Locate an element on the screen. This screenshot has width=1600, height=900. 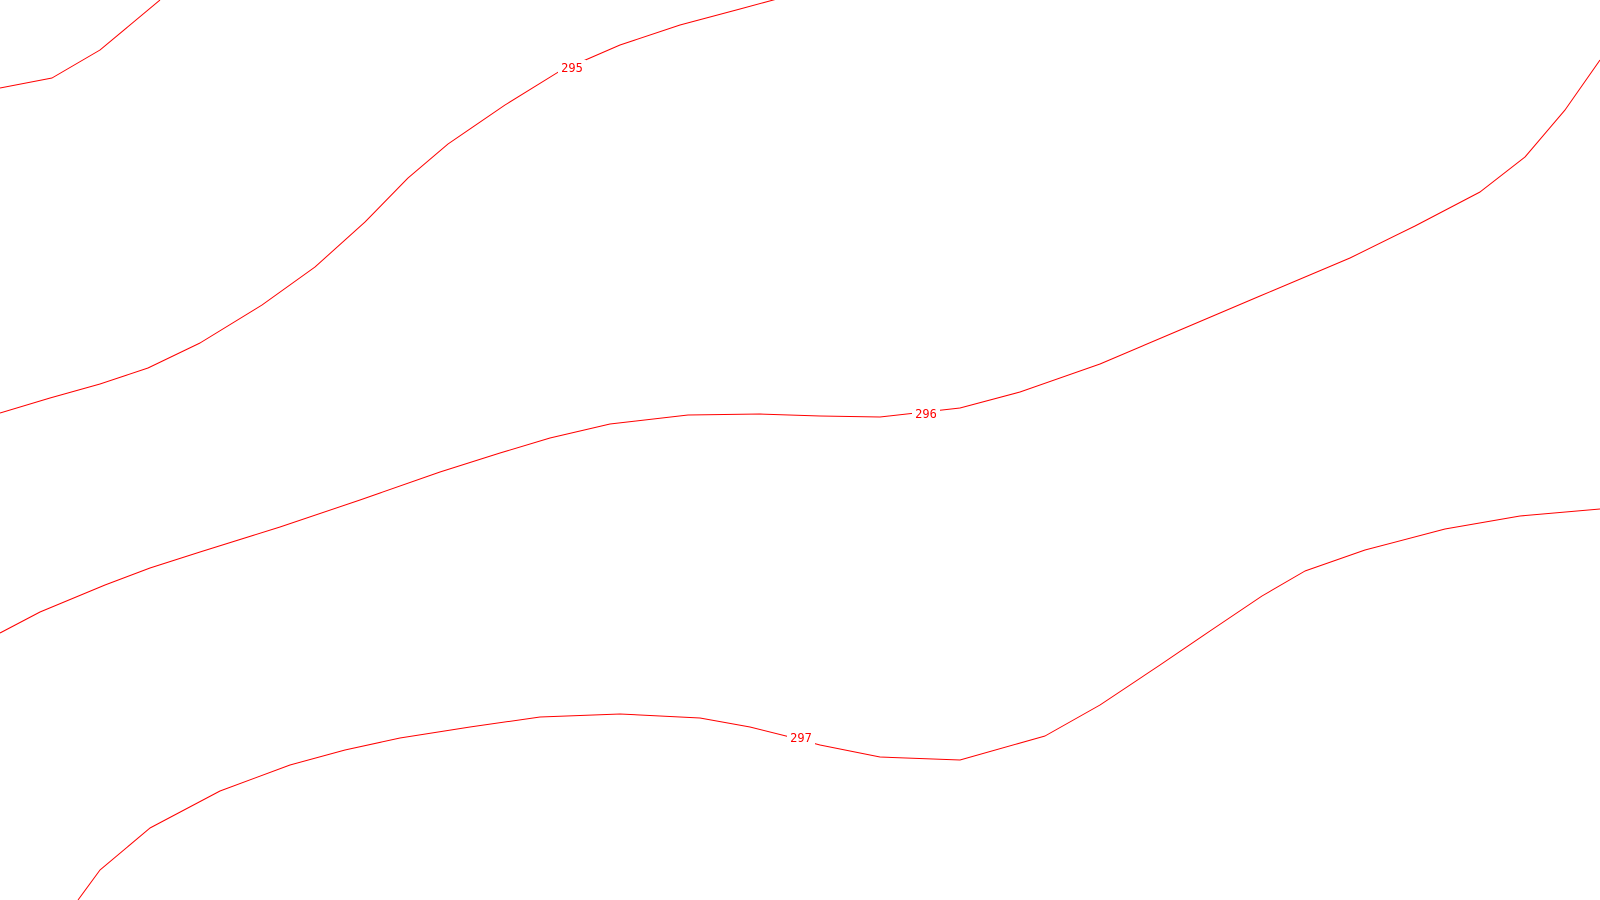
contour-label-295: 295 is located at coordinates (572, 68).